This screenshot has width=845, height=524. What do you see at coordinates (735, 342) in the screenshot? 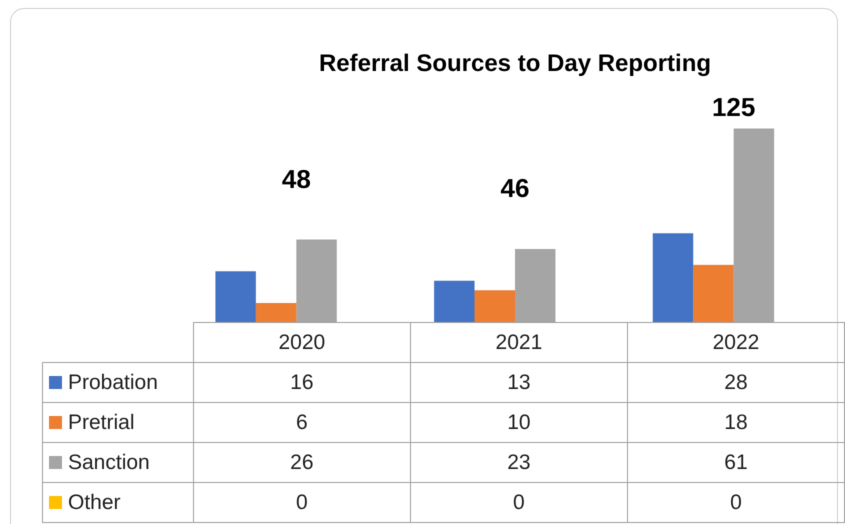
I see `x-tick-label: 2022` at bounding box center [735, 342].